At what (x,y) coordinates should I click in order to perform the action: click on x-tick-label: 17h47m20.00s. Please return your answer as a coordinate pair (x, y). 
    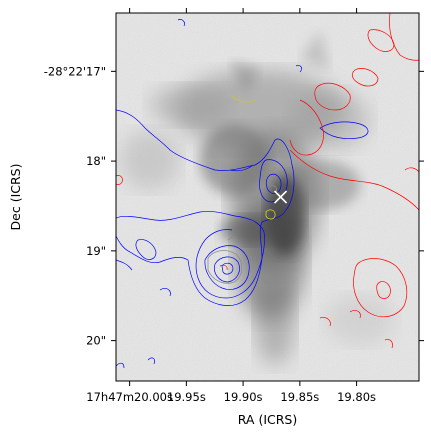
    Looking at the image, I should click on (129, 397).